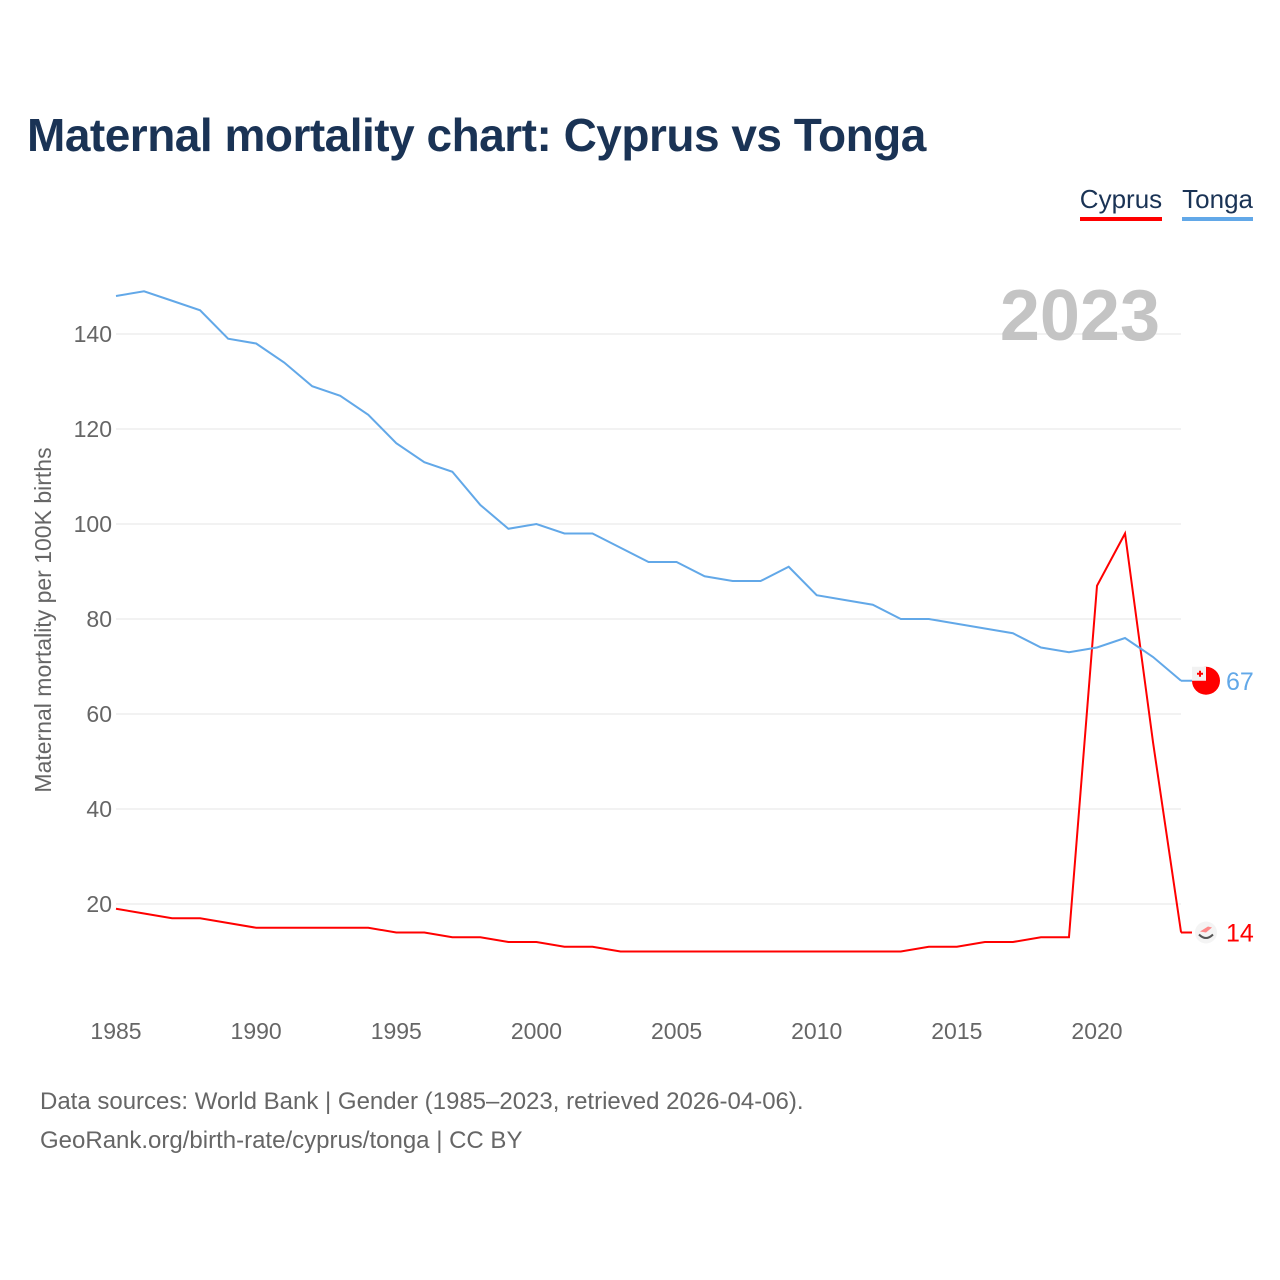 Image resolution: width=1280 pixels, height=1280 pixels. Describe the element at coordinates (43, 619) in the screenshot. I see `y-axis-label: Maternal mortality per 100K births` at that location.